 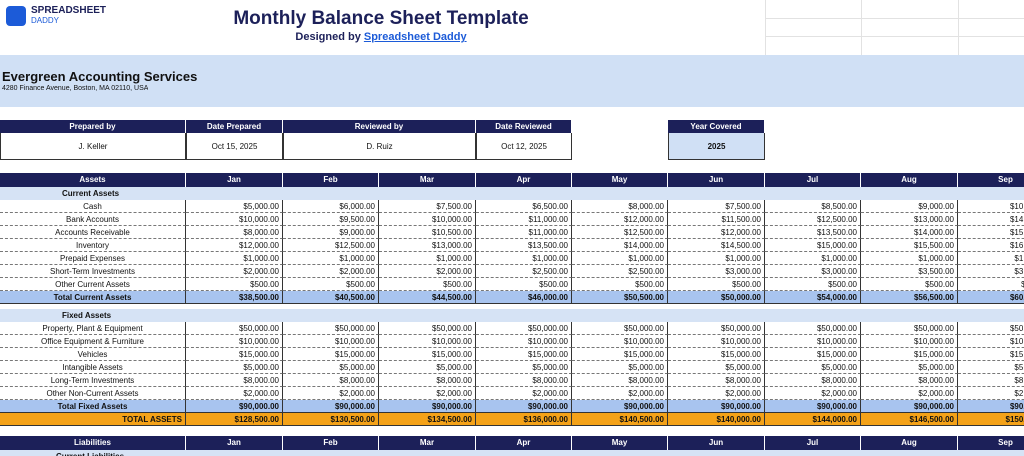 I want to click on info-value: D. Ruiz, so click(x=379, y=146).